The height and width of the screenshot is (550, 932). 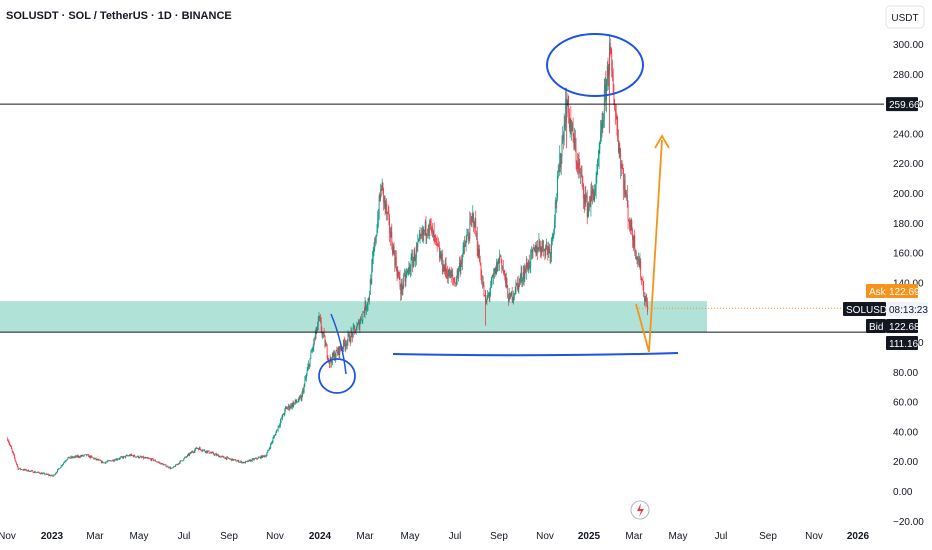 I want to click on currency-button, so click(x=905, y=17).